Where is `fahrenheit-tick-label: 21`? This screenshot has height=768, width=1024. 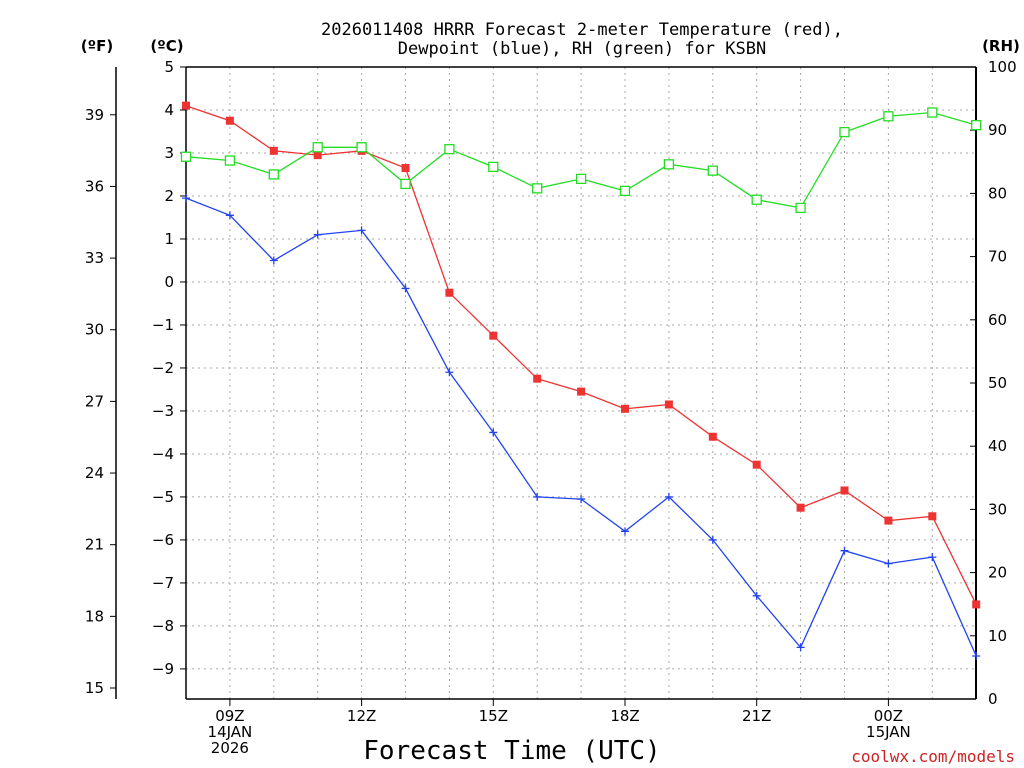 fahrenheit-tick-label: 21 is located at coordinates (94, 545).